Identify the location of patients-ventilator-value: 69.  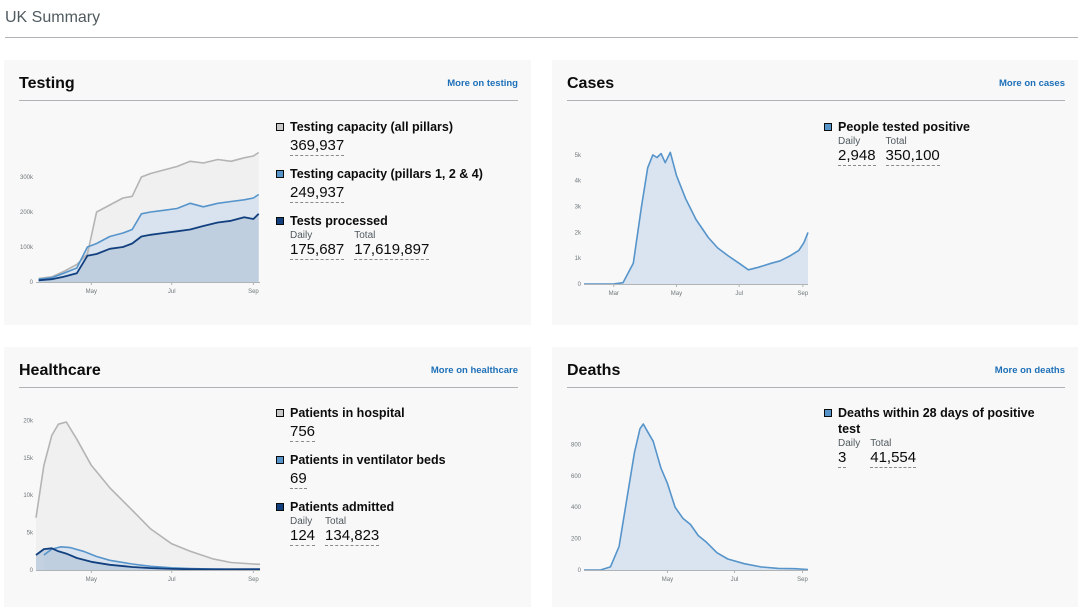
(298, 479).